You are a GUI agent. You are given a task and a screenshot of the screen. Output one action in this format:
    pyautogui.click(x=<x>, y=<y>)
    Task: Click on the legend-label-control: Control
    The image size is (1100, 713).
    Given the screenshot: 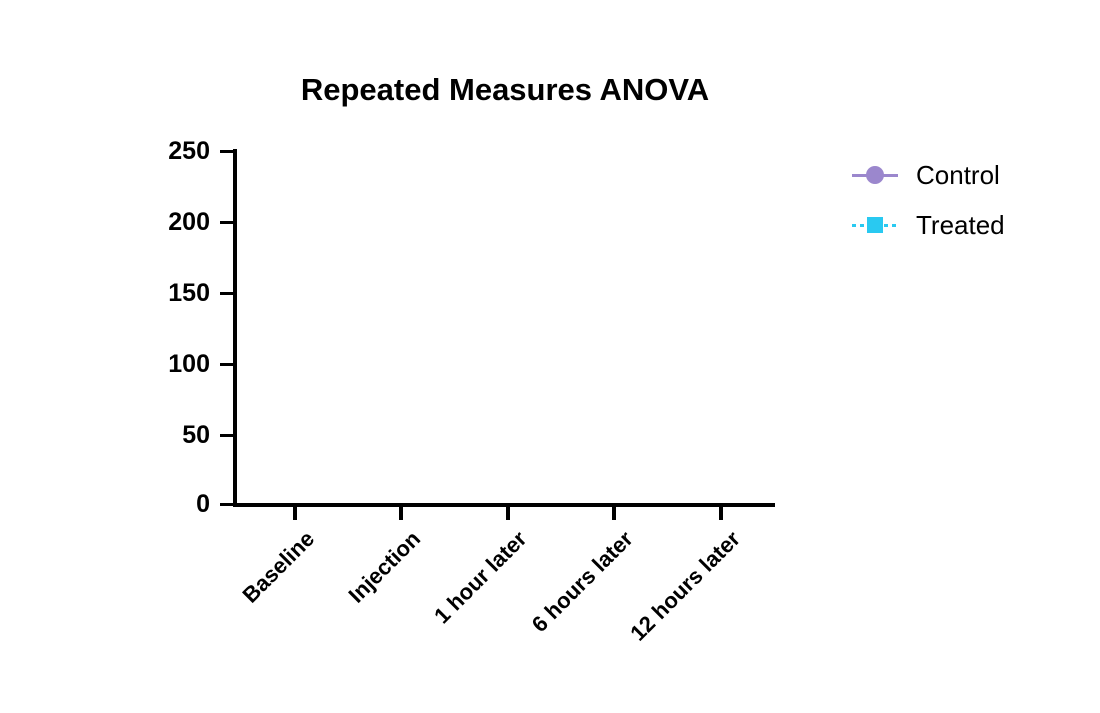 What is the action you would take?
    pyautogui.click(x=958, y=174)
    